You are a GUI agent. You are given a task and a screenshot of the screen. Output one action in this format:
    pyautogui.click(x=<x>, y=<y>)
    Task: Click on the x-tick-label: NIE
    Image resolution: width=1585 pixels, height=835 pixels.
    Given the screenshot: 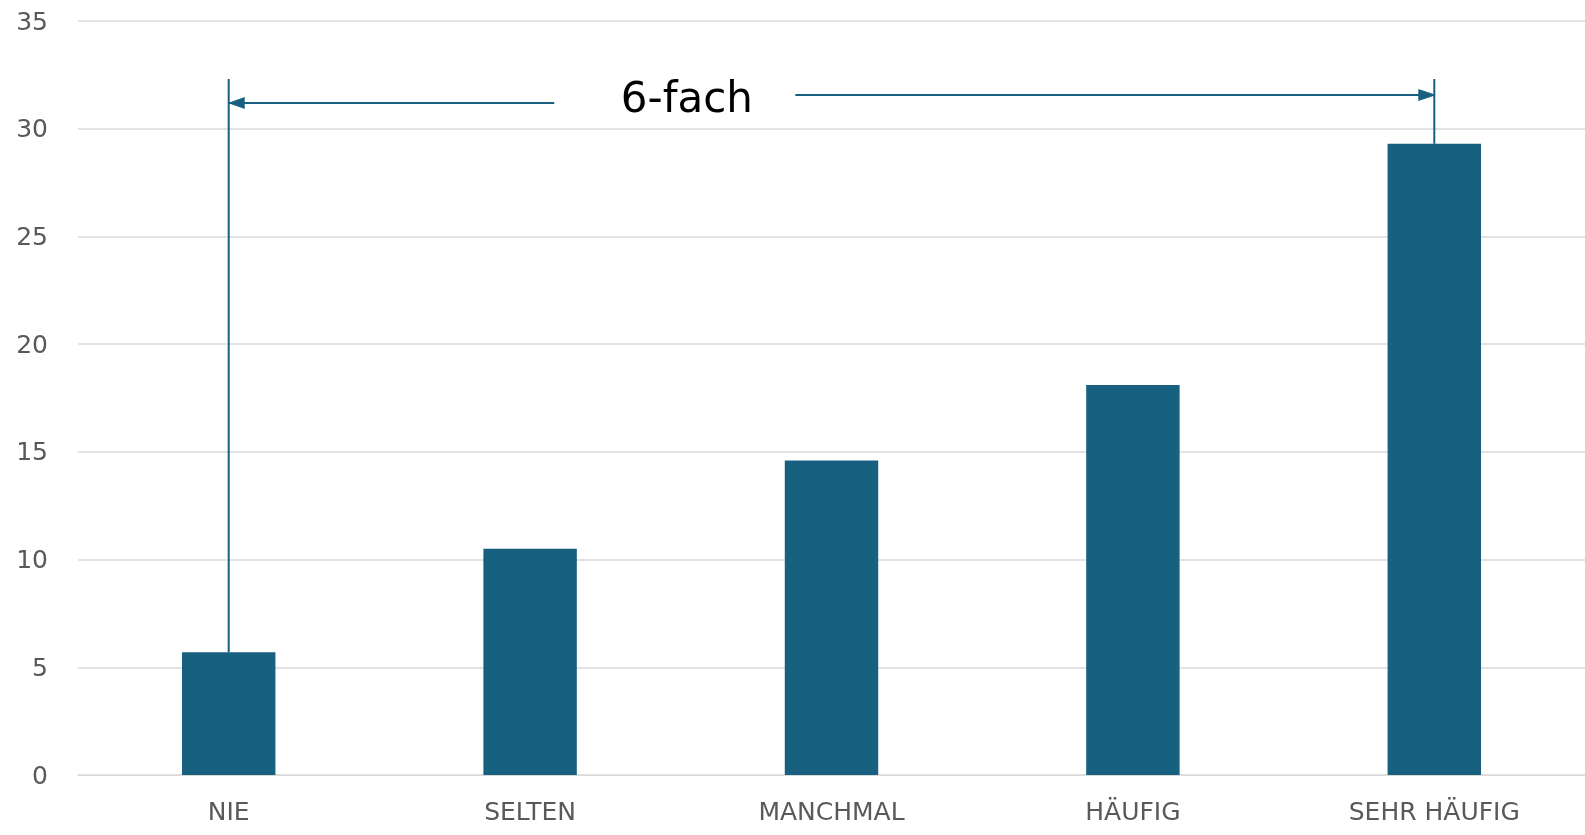 What is the action you would take?
    pyautogui.click(x=228, y=811)
    